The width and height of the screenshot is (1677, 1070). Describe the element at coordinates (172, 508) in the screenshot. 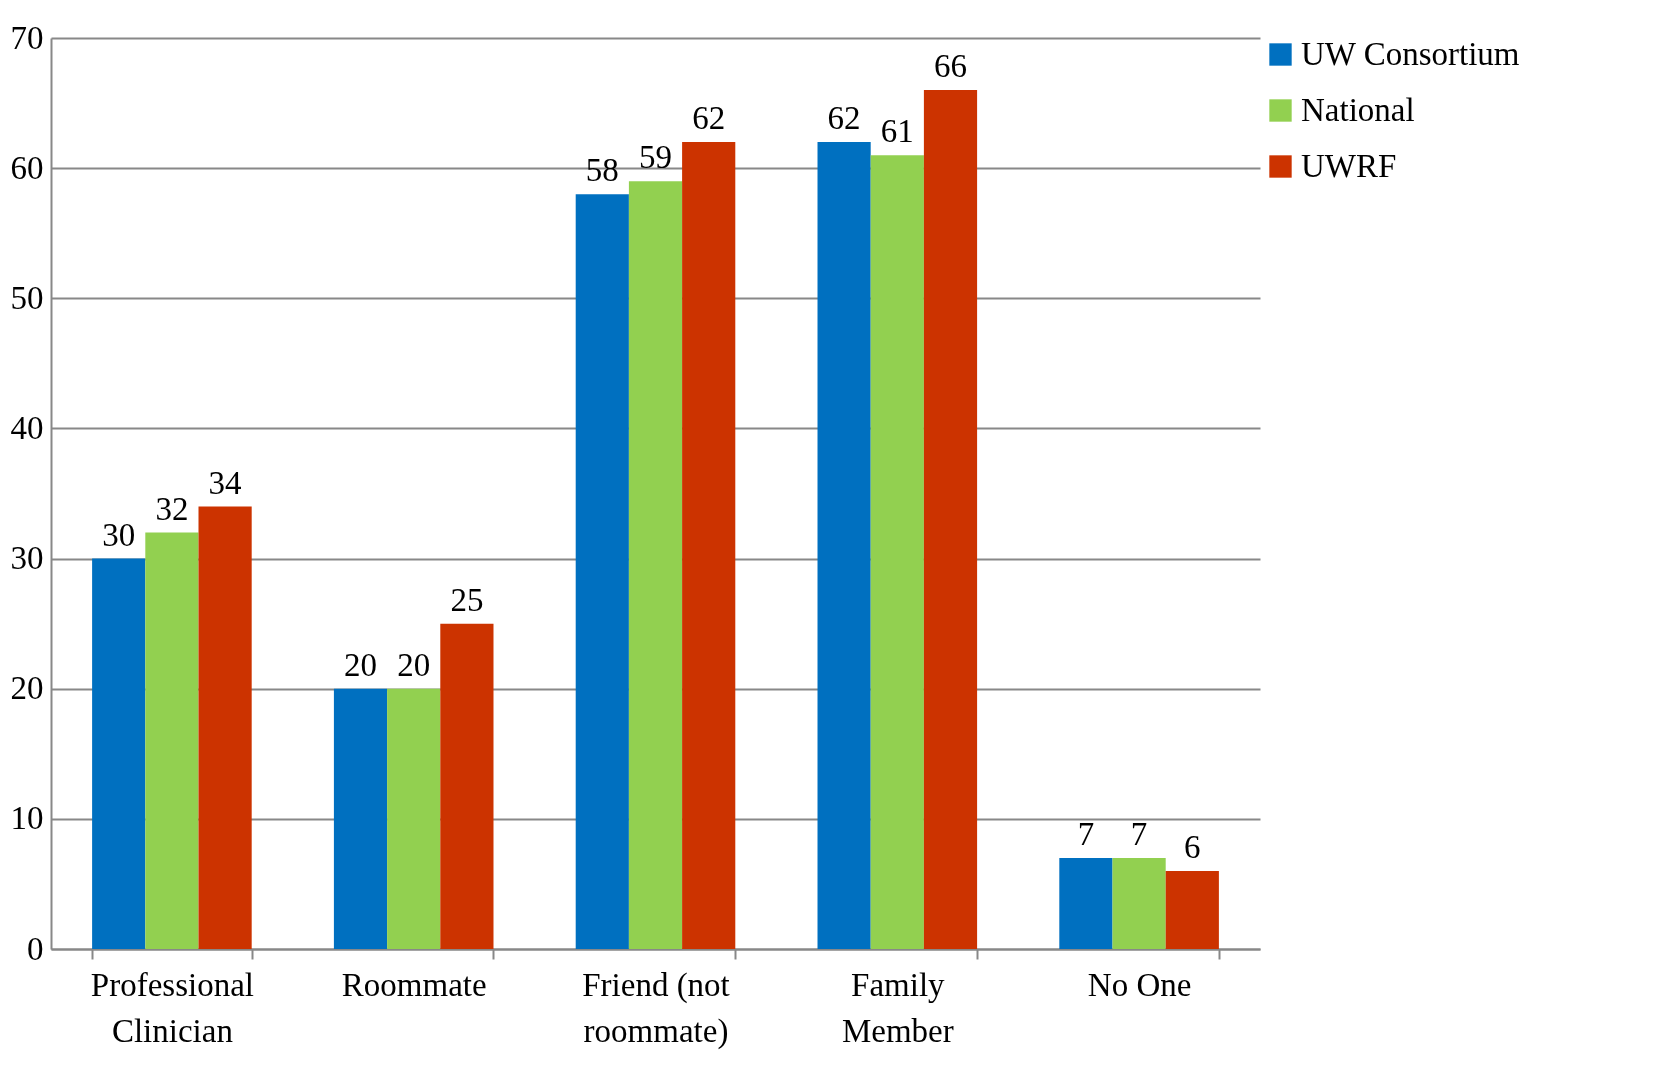

I see `data-label: 32` at that location.